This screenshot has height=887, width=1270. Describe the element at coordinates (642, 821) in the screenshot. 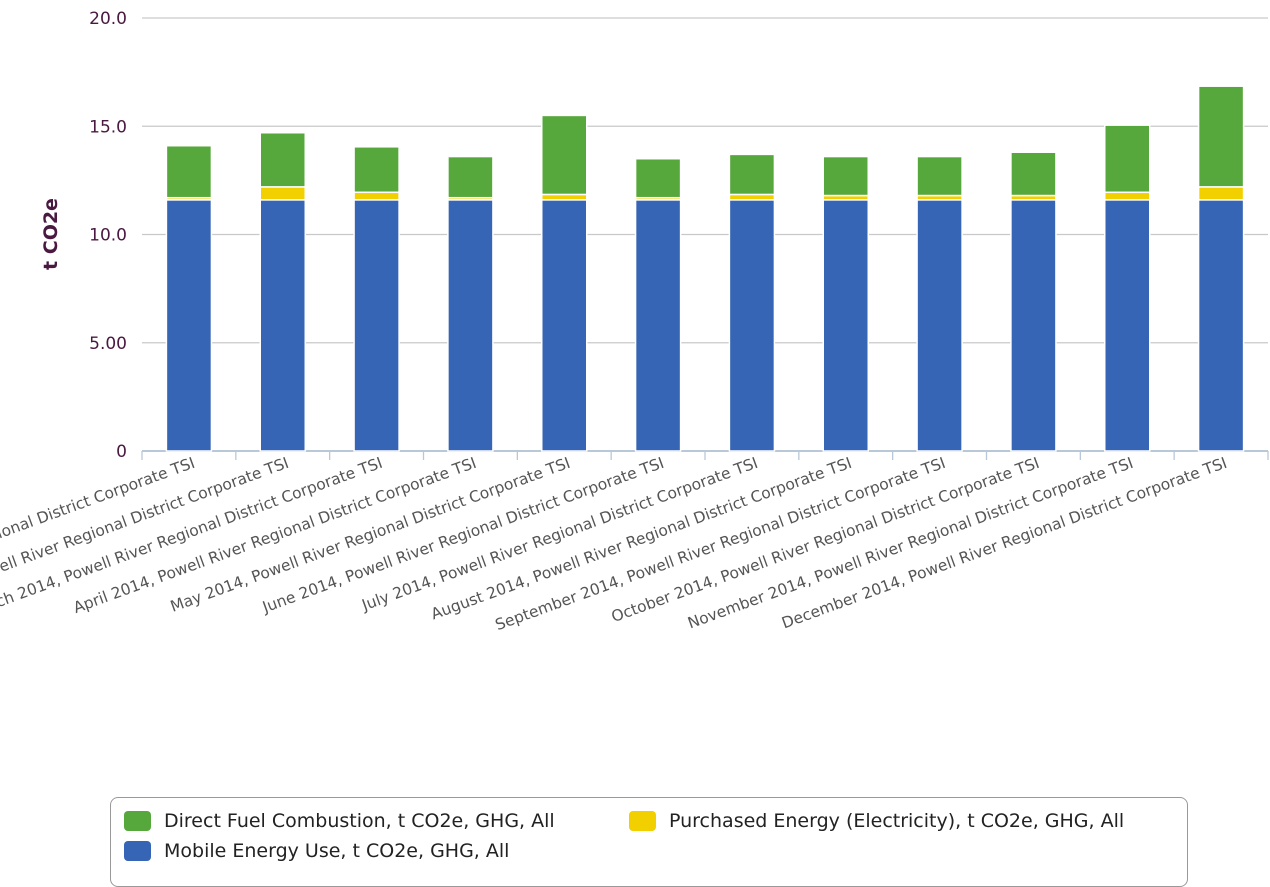

I see `legend-swatch-purchased-energy` at that location.